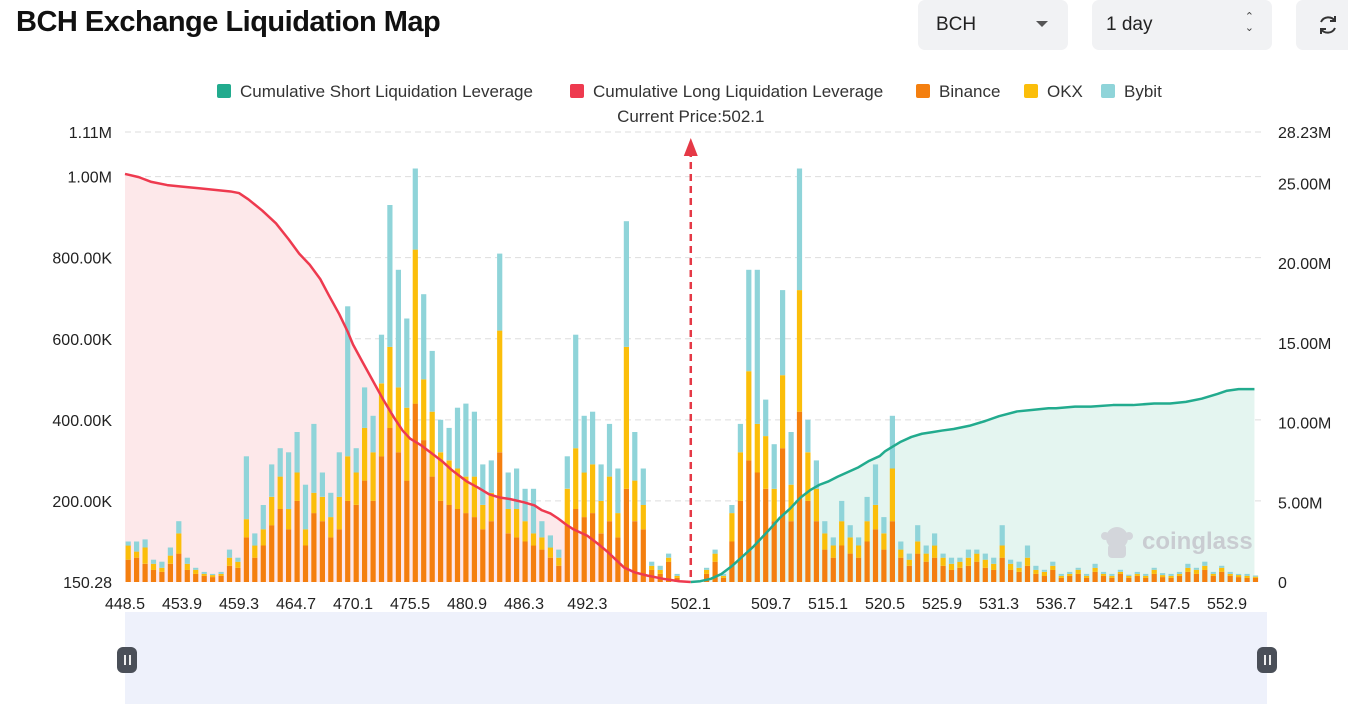 Image resolution: width=1348 pixels, height=709 pixels. I want to click on coin-select: BCH, so click(993, 25).